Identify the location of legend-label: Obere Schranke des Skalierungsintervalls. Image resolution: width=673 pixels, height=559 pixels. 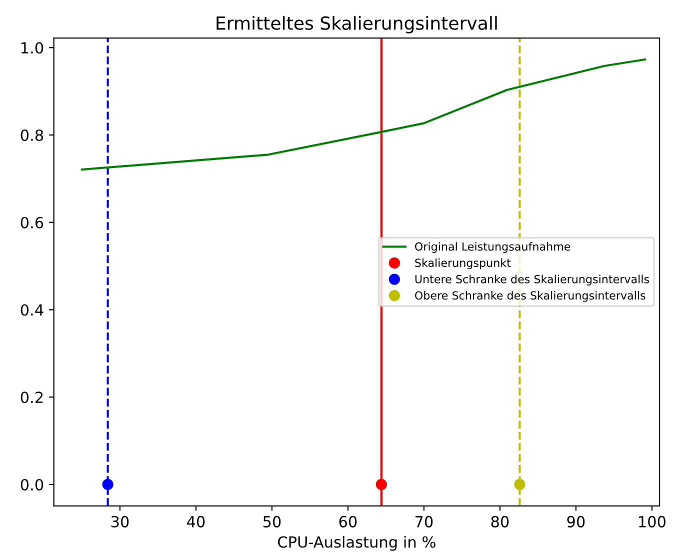
(530, 296).